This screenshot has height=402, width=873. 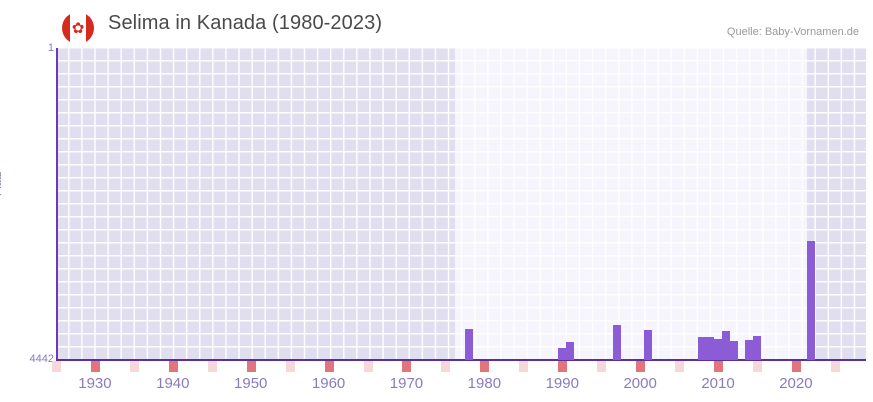 What do you see at coordinates (56, 366) in the screenshot?
I see `x-tick-marker-minor-1925` at bounding box center [56, 366].